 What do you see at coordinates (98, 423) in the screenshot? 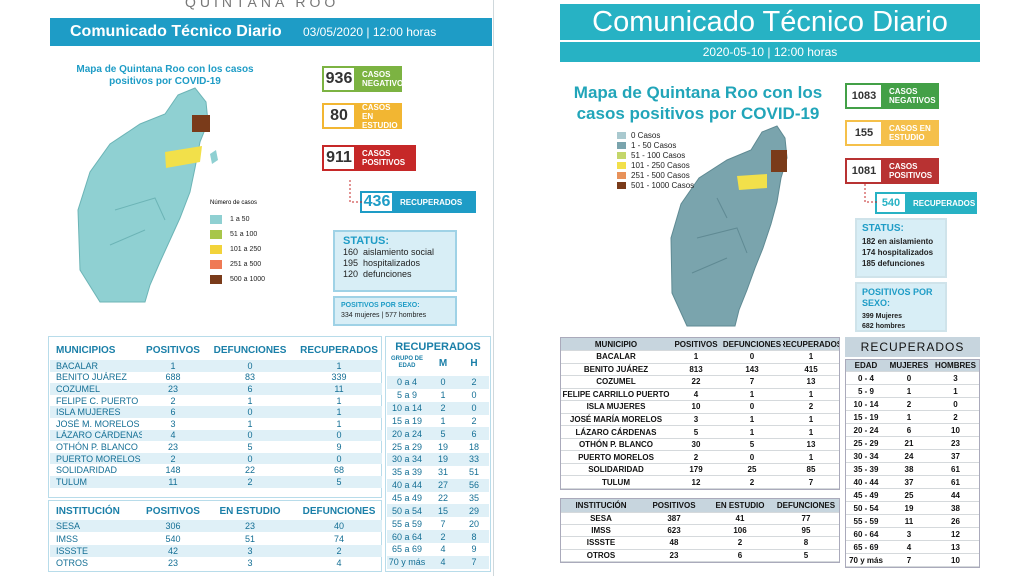
I see `table-cell: JOSÉ M. MORELOS` at bounding box center [98, 423].